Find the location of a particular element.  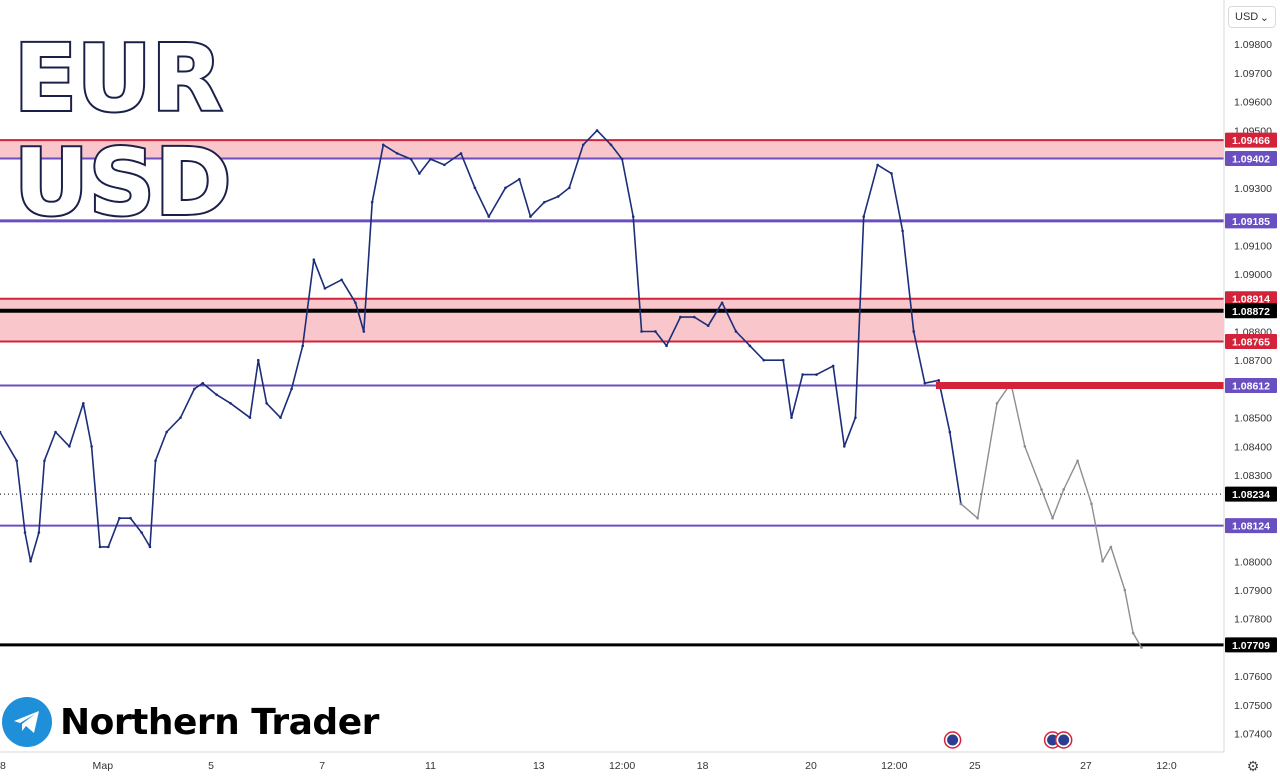

level-label-2: 1.09185 is located at coordinates (1251, 222).